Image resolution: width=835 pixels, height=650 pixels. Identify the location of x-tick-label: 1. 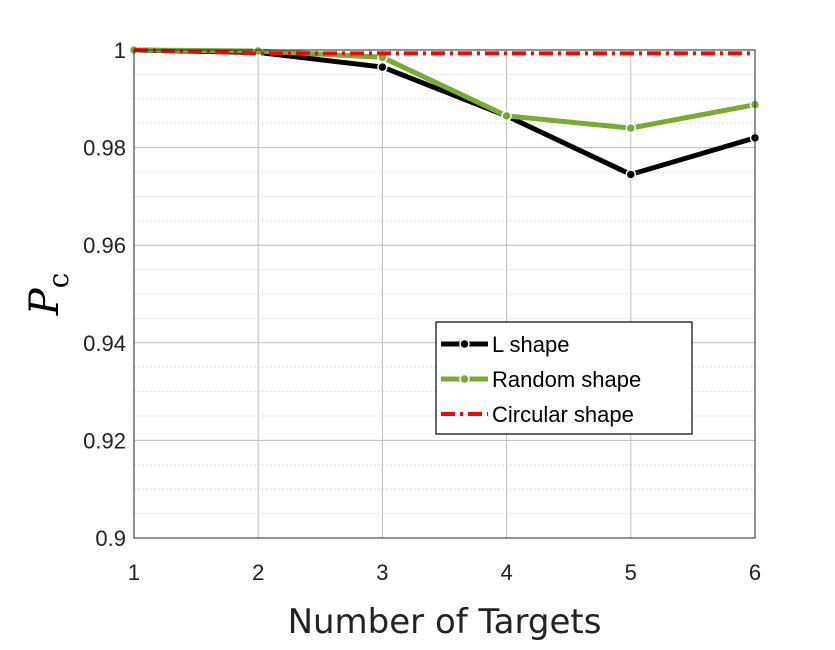
(134, 572).